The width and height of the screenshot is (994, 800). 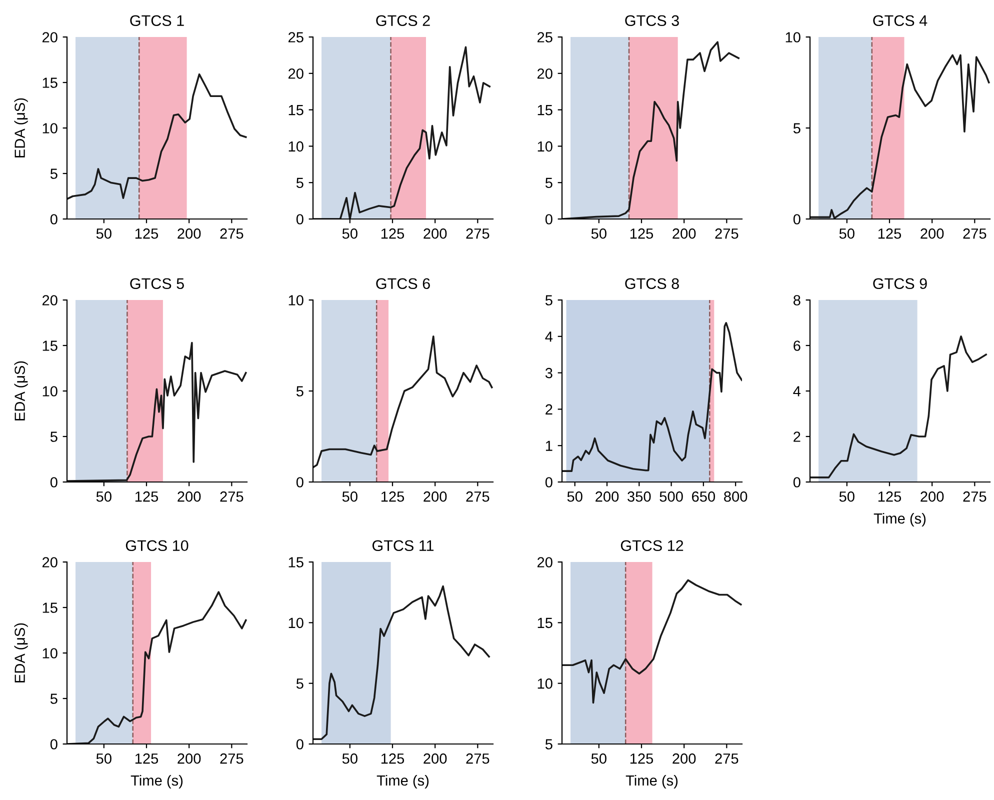 What do you see at coordinates (157, 284) in the screenshot?
I see `chart-title: GTCS 5` at bounding box center [157, 284].